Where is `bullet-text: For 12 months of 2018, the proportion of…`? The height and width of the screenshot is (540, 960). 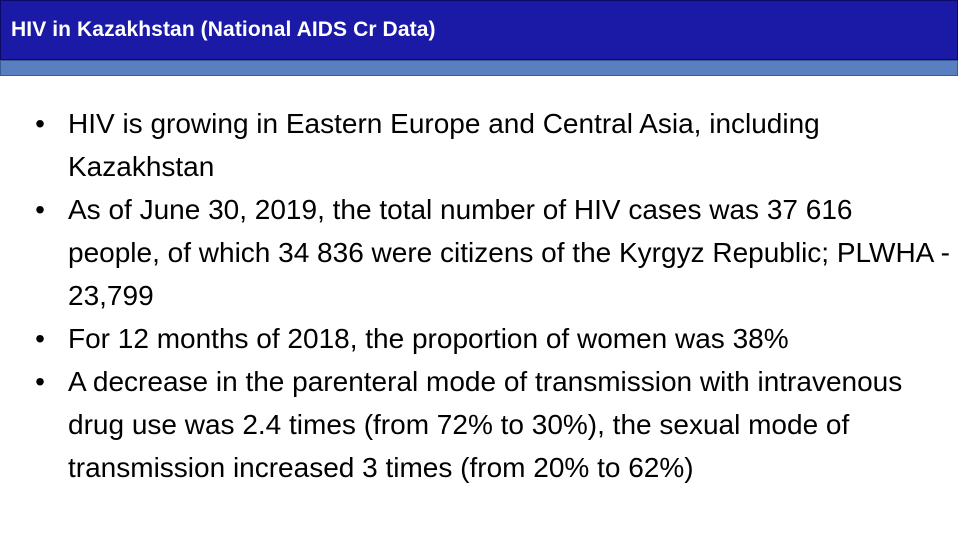
bullet-text: For 12 months of 2018, the proportion of… is located at coordinates (428, 338).